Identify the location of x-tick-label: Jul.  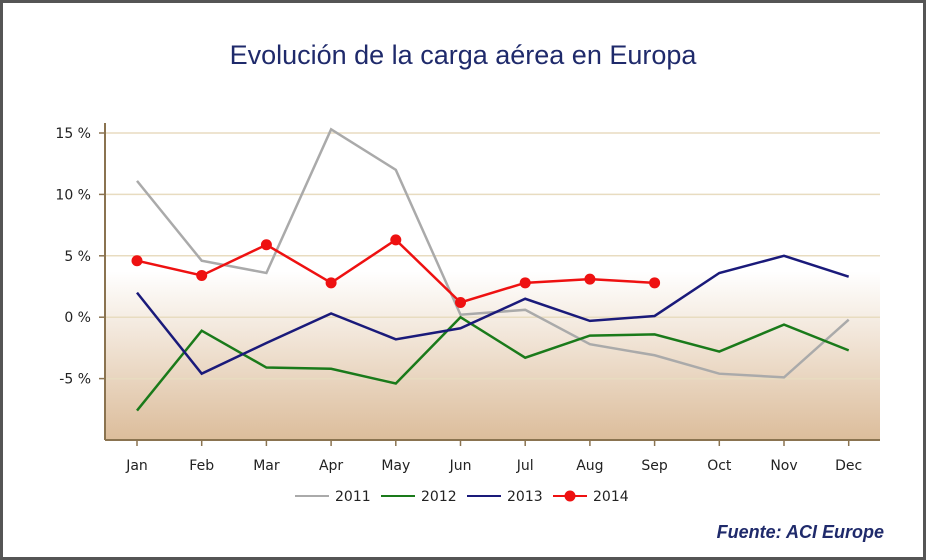
(525, 466).